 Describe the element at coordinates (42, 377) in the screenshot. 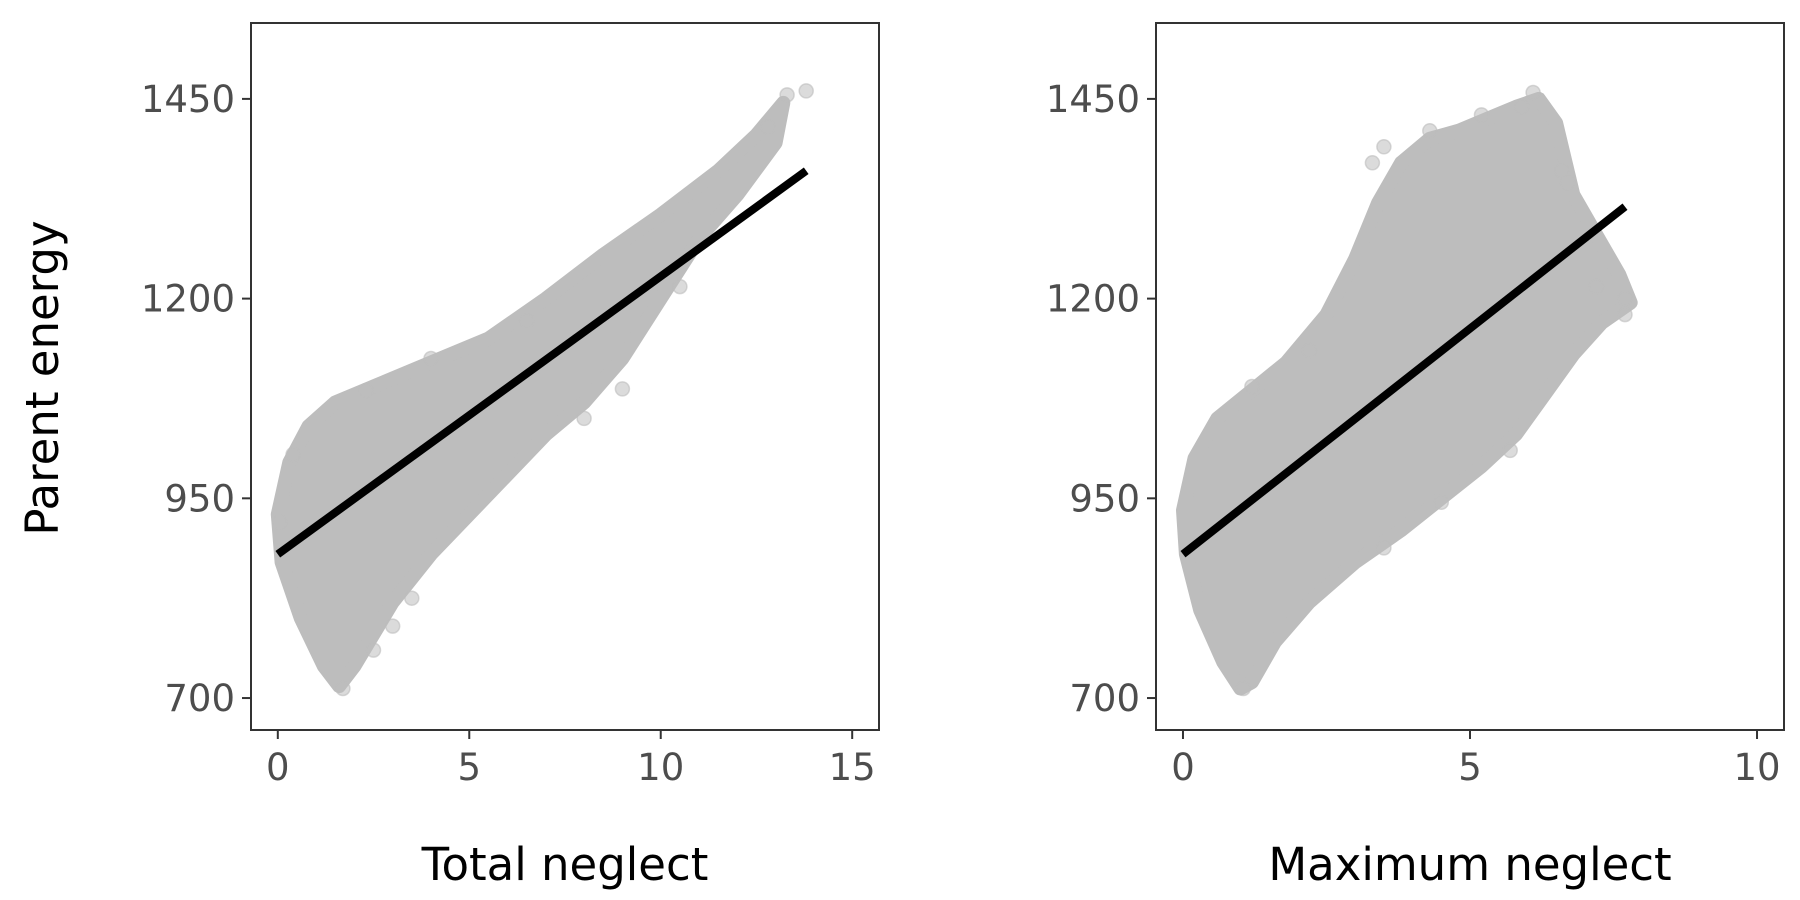

I see `y-axis-title: Parent energy` at that location.